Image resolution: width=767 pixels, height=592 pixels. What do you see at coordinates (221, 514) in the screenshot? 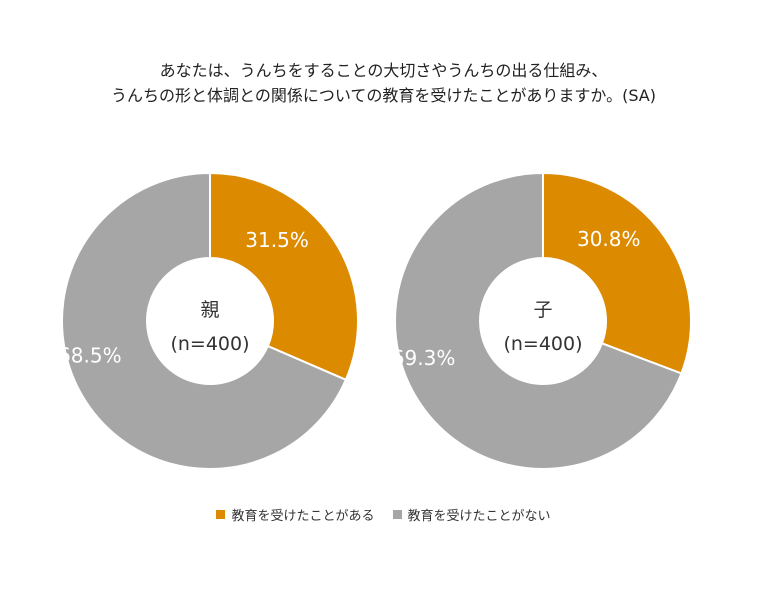
I see `legend-swatch-yes` at bounding box center [221, 514].